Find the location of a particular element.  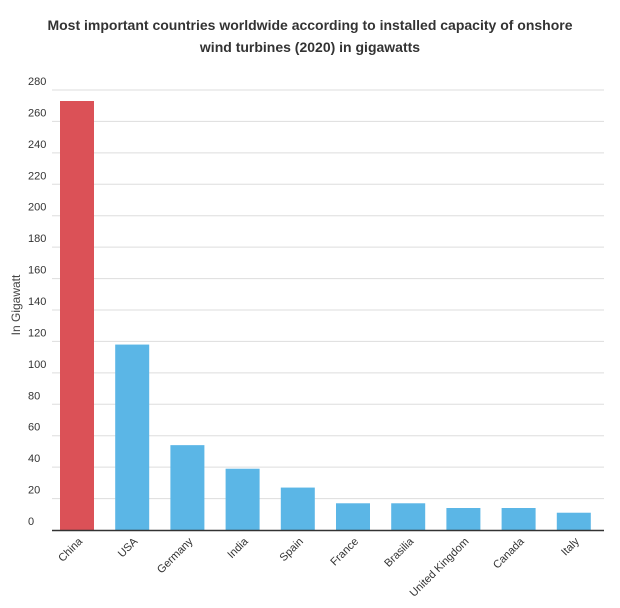

y-tick-label: 240 is located at coordinates (37, 145).